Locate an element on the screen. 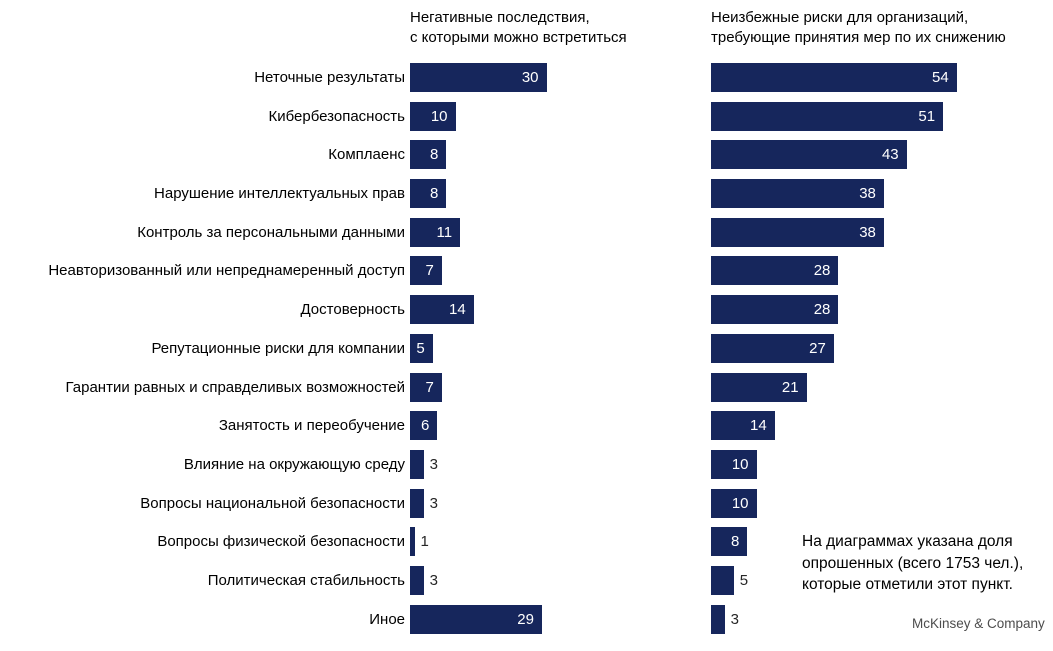  right-bar-value: 14 is located at coordinates (758, 426).